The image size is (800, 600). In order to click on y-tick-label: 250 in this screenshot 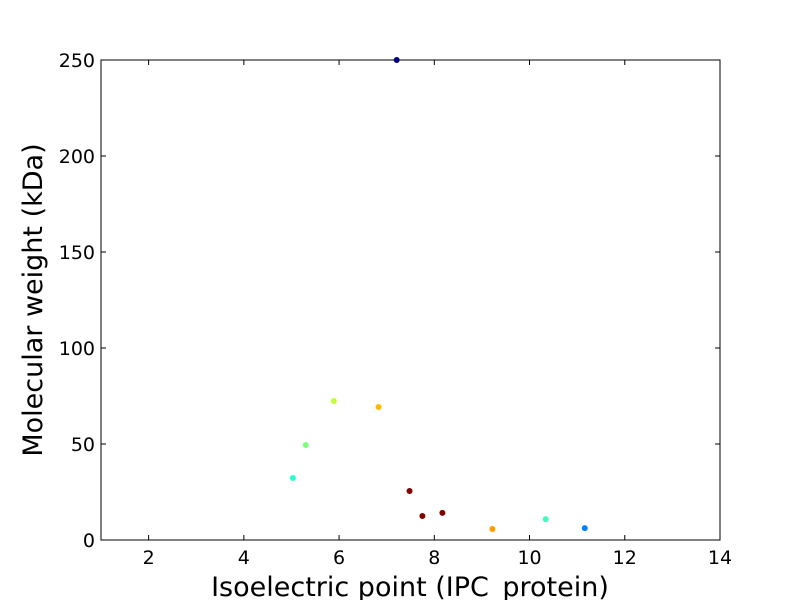, I will do `click(77, 61)`.